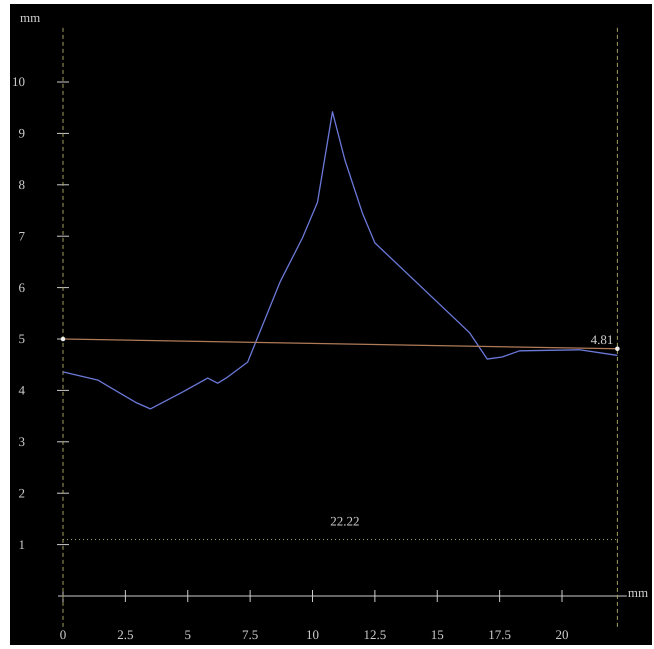  Describe the element at coordinates (22, 236) in the screenshot. I see `y-tick-label: 7` at that location.